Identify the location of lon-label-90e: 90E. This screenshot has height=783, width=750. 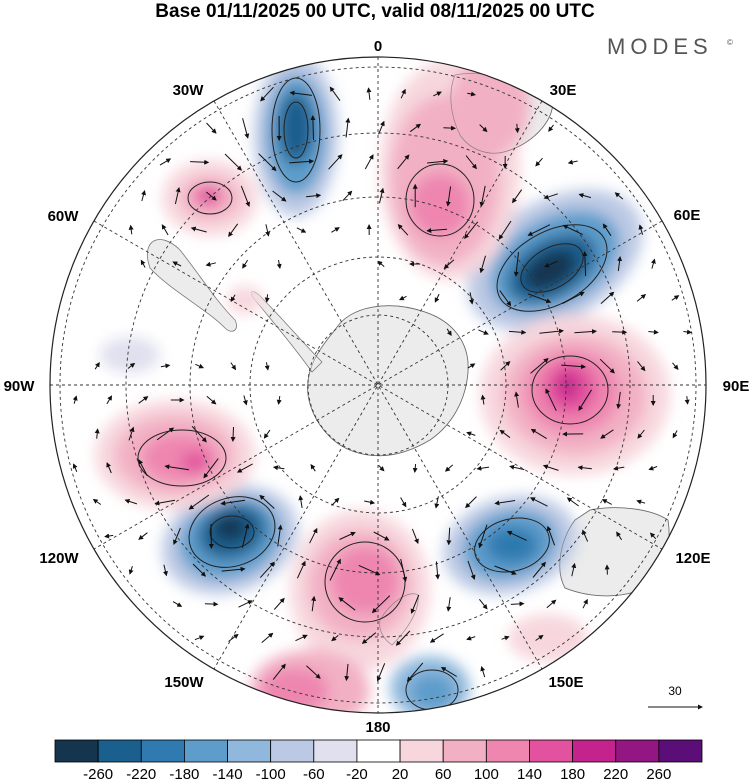
(736, 386).